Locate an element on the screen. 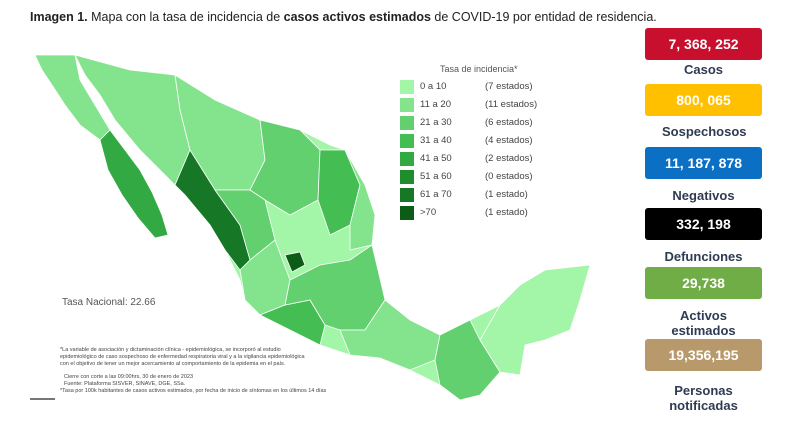 The width and height of the screenshot is (799, 423). legend-count: (6 estados) is located at coordinates (509, 122).